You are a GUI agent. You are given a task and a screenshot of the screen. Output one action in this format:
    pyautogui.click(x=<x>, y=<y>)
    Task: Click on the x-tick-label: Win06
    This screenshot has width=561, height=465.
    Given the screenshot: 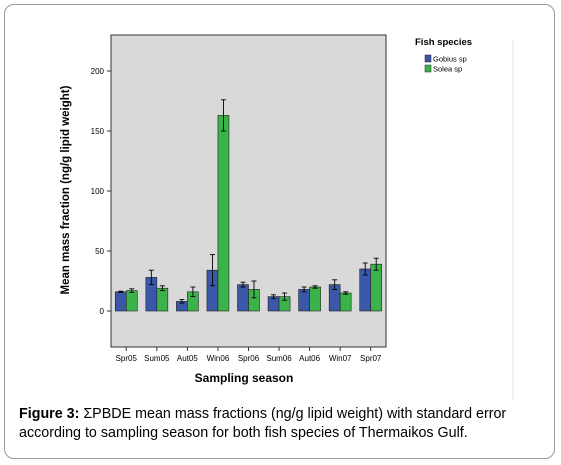 What is the action you would take?
    pyautogui.click(x=218, y=358)
    